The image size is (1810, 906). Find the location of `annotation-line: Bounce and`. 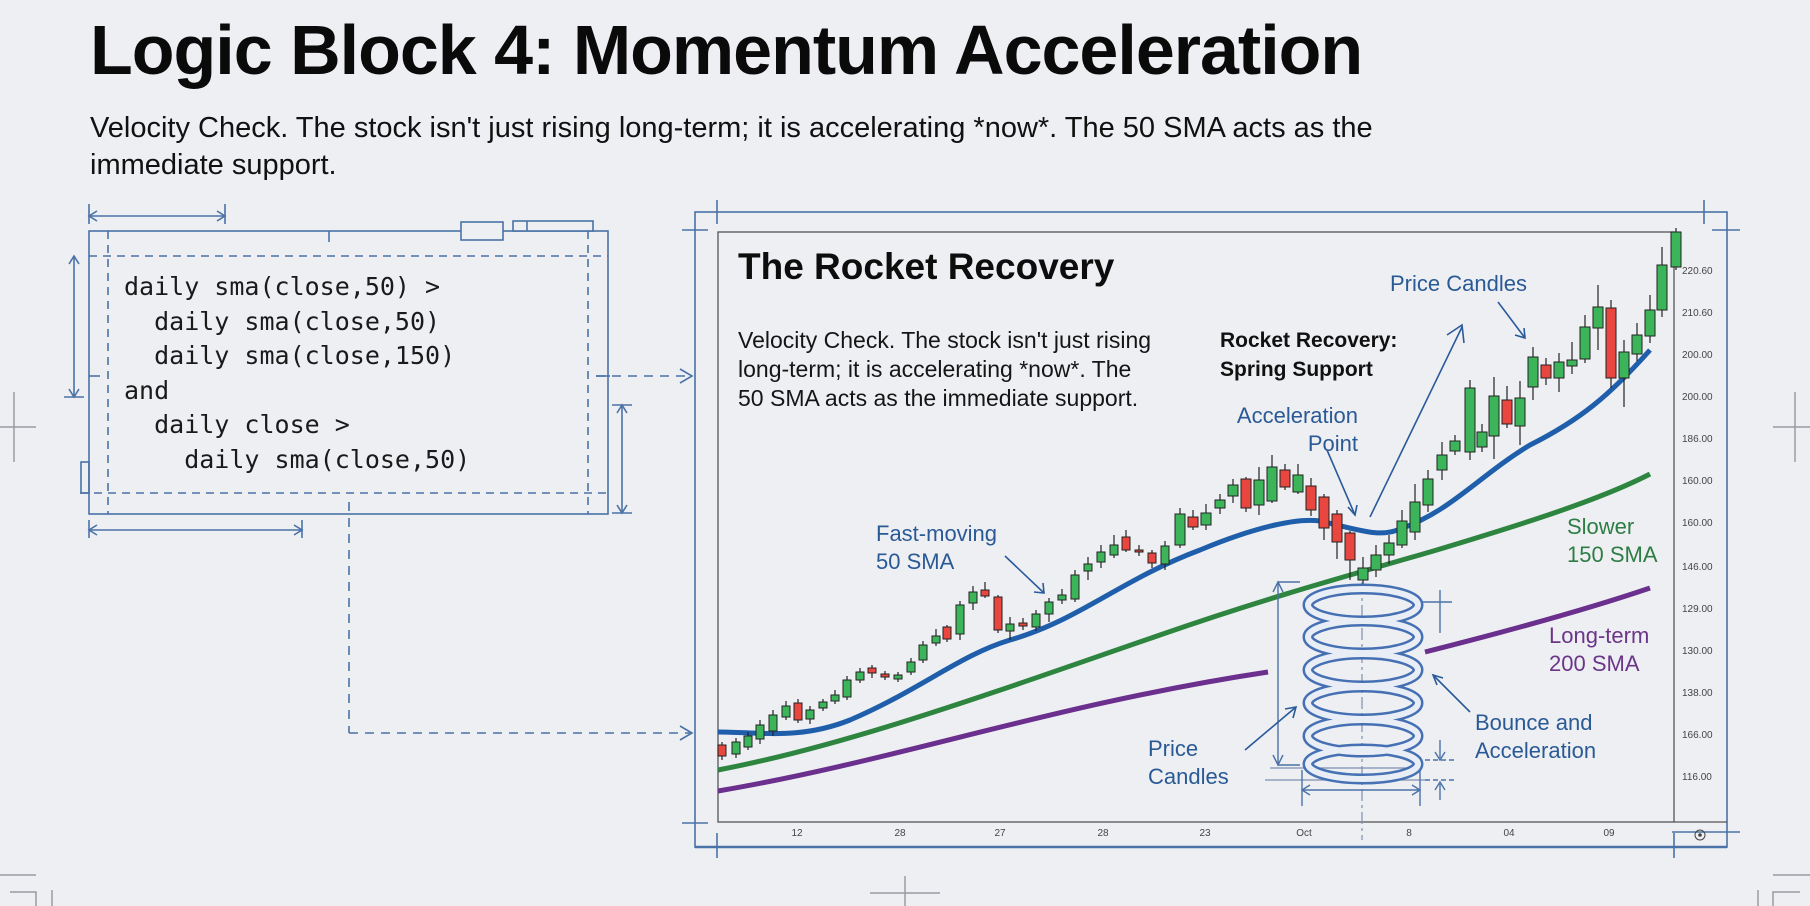

annotation-line: Bounce and is located at coordinates (1534, 722).